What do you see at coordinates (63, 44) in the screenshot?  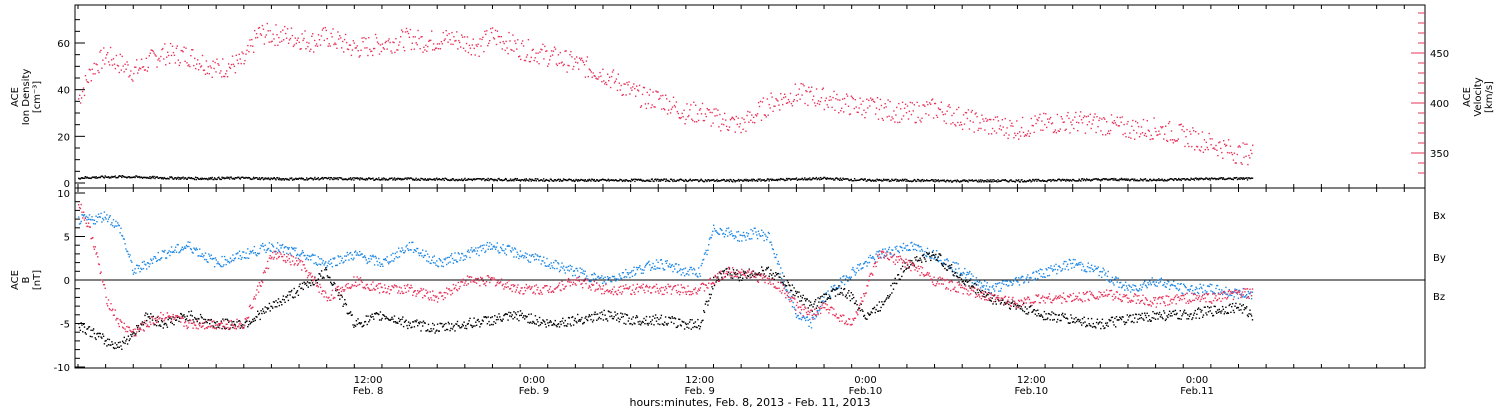 I see `density-tick-label: 60` at bounding box center [63, 44].